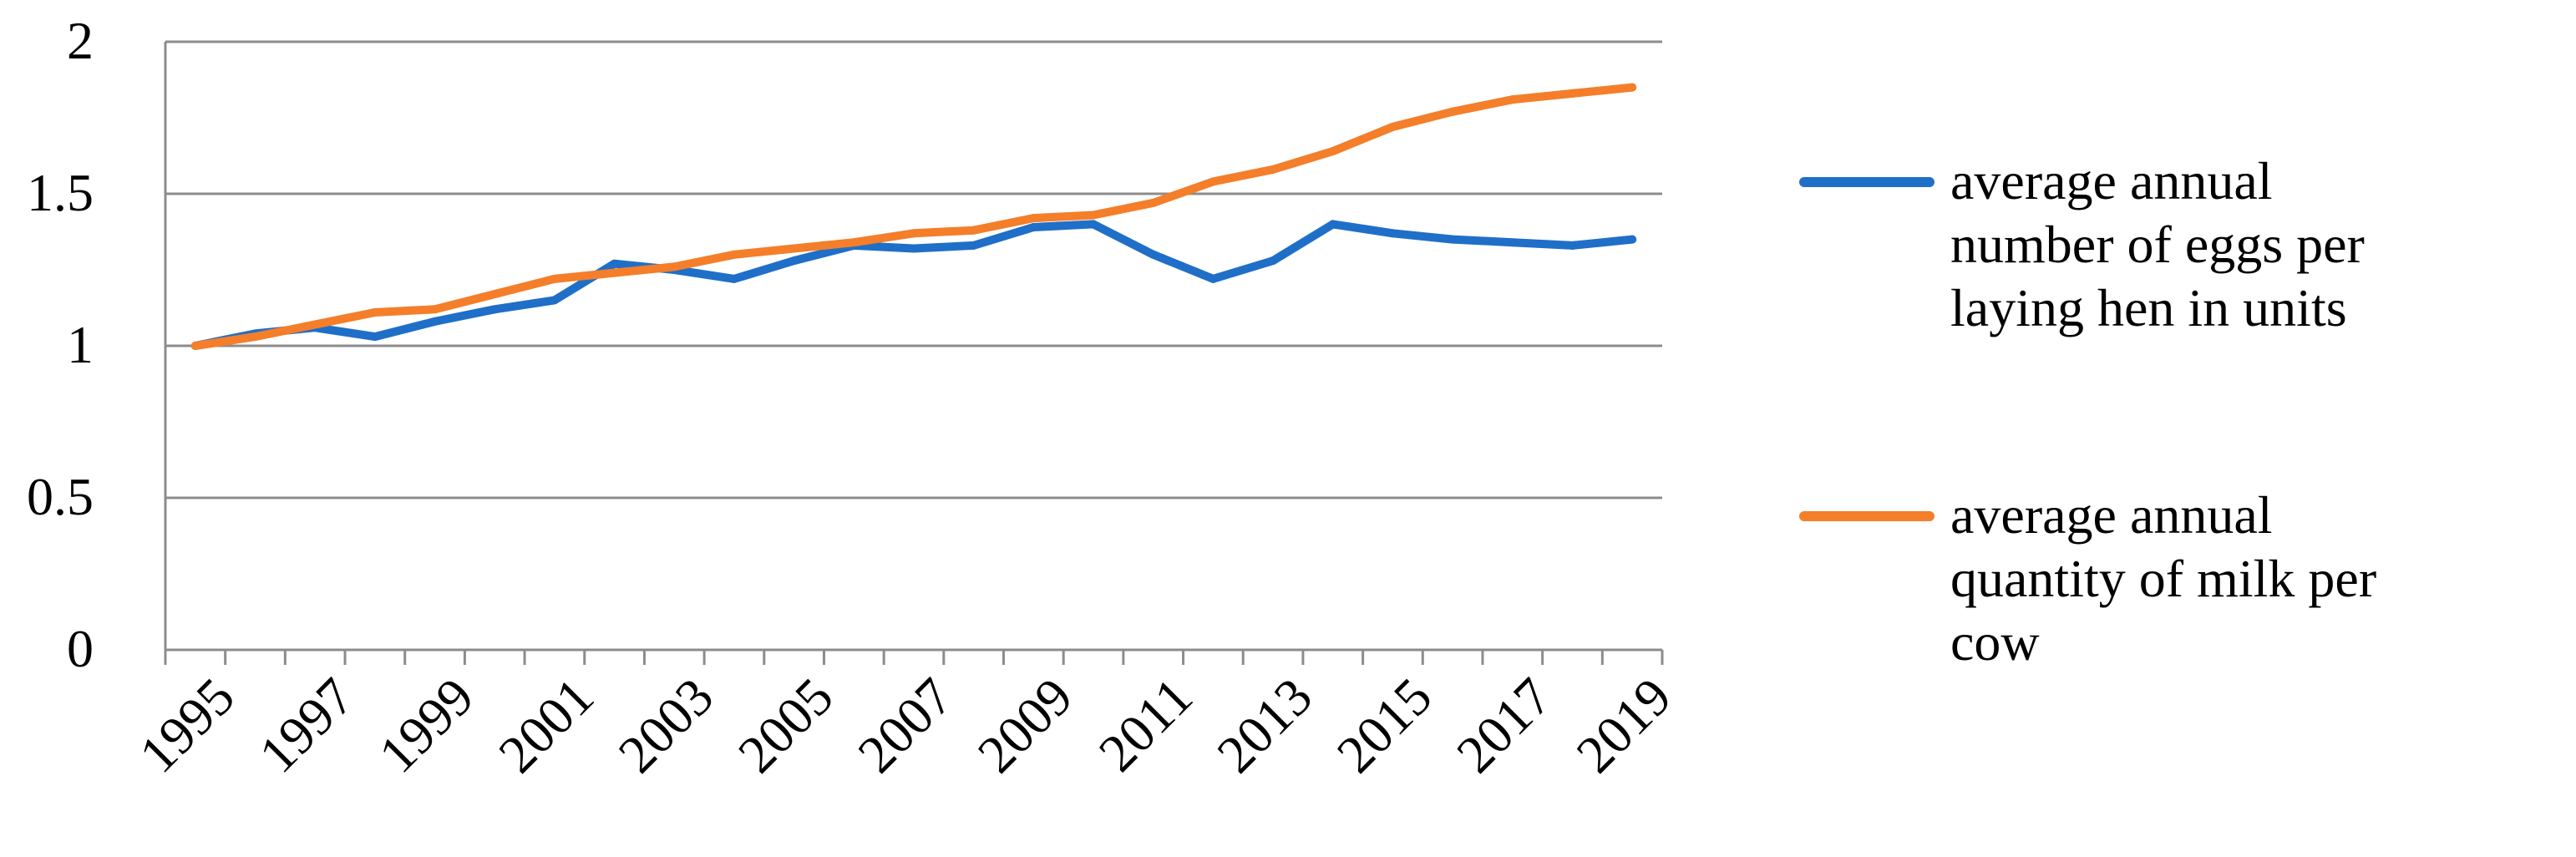 This screenshot has height=857, width=2576. What do you see at coordinates (1995, 642) in the screenshot?
I see `legend-label-2: cow` at bounding box center [1995, 642].